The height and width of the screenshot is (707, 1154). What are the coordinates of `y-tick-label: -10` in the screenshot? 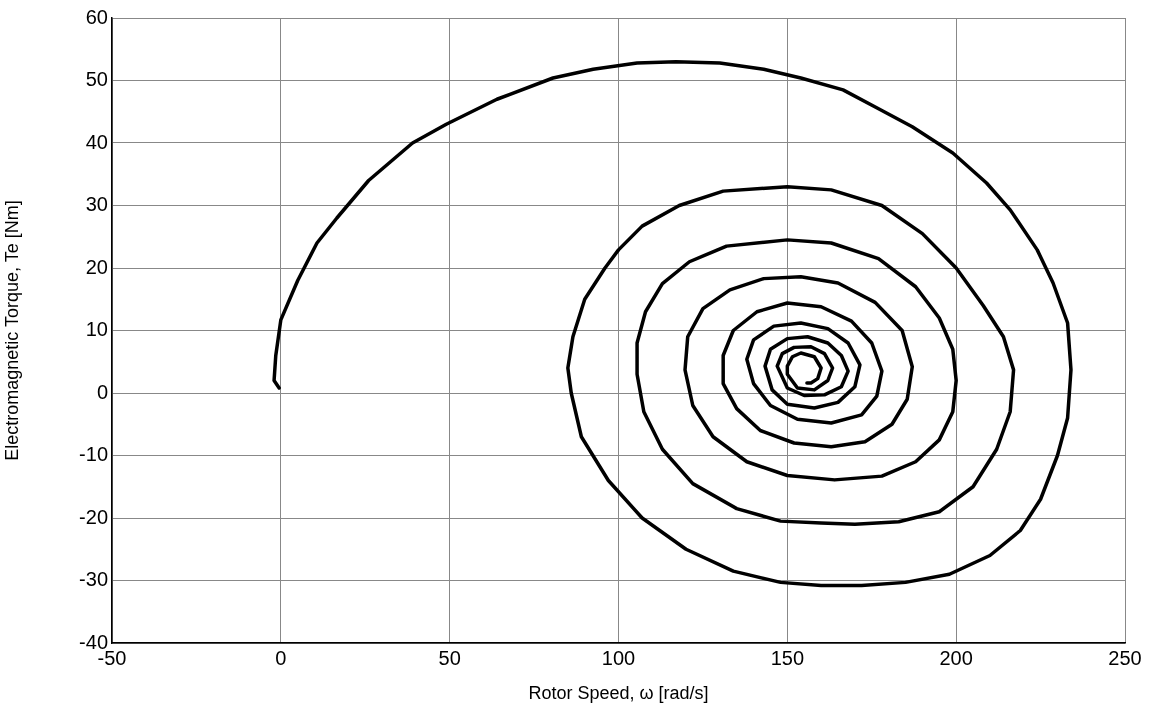 It's located at (93, 454).